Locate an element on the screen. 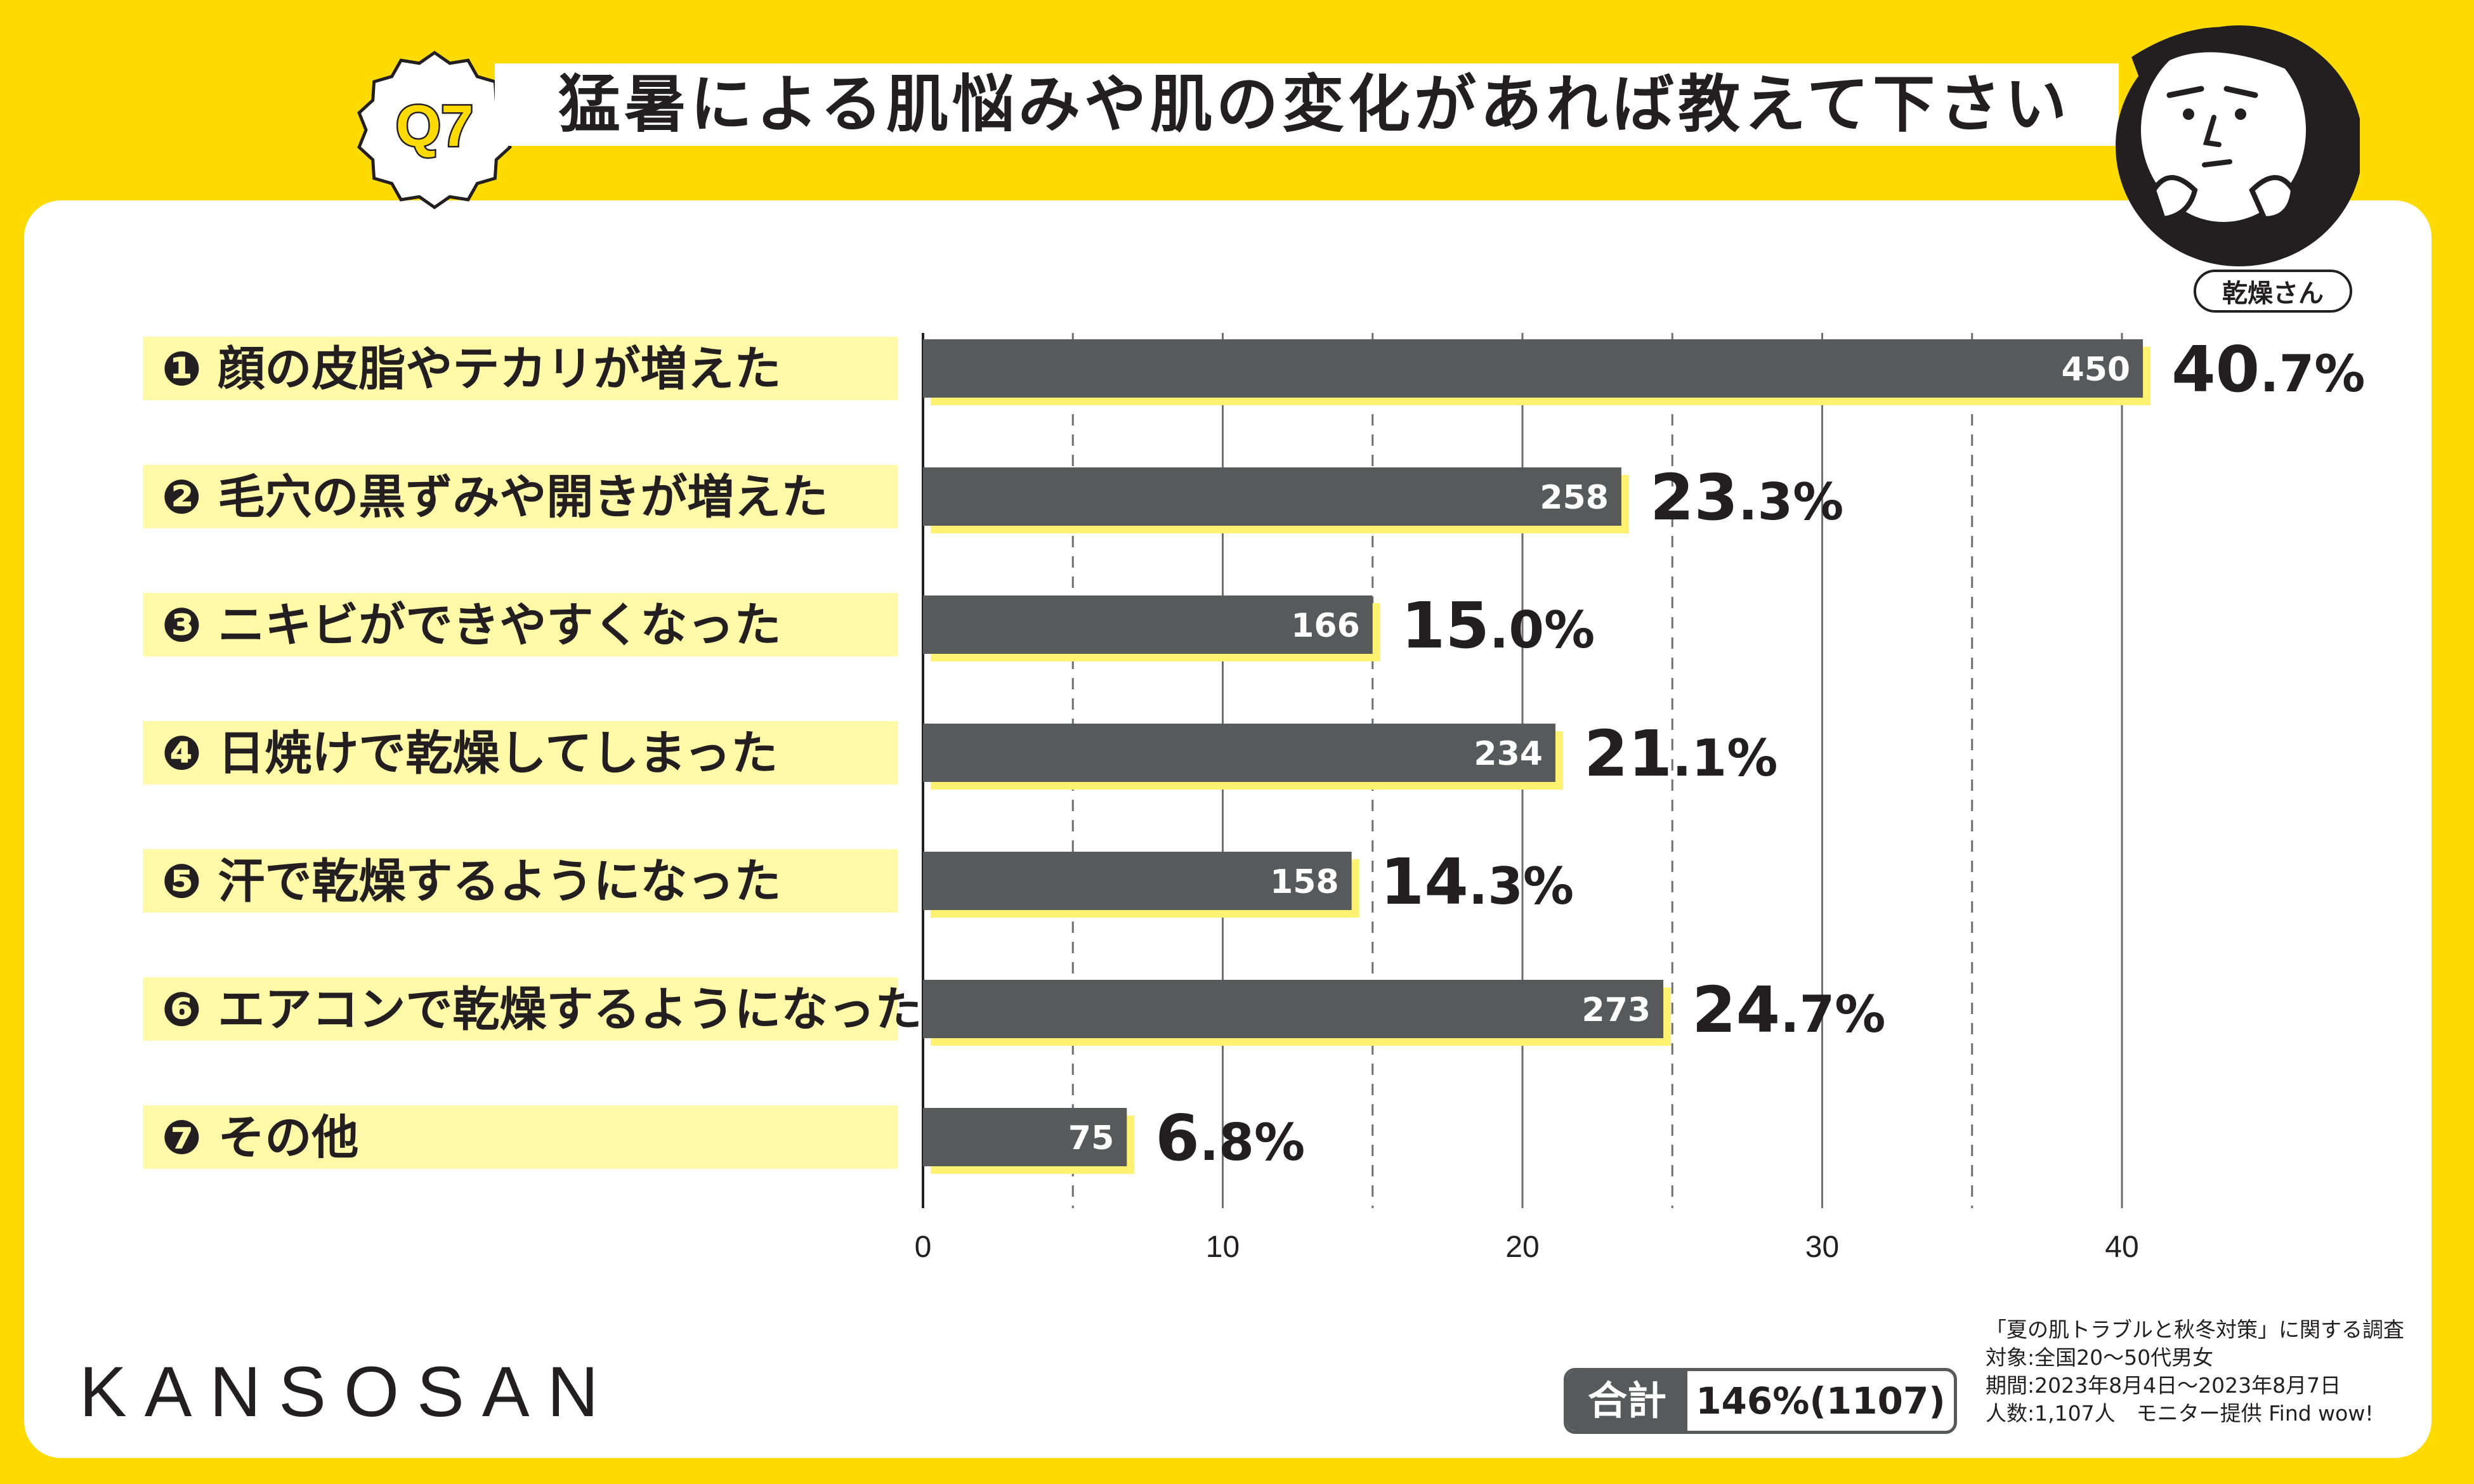  percent-label: 6.8% is located at coordinates (1230, 1138).